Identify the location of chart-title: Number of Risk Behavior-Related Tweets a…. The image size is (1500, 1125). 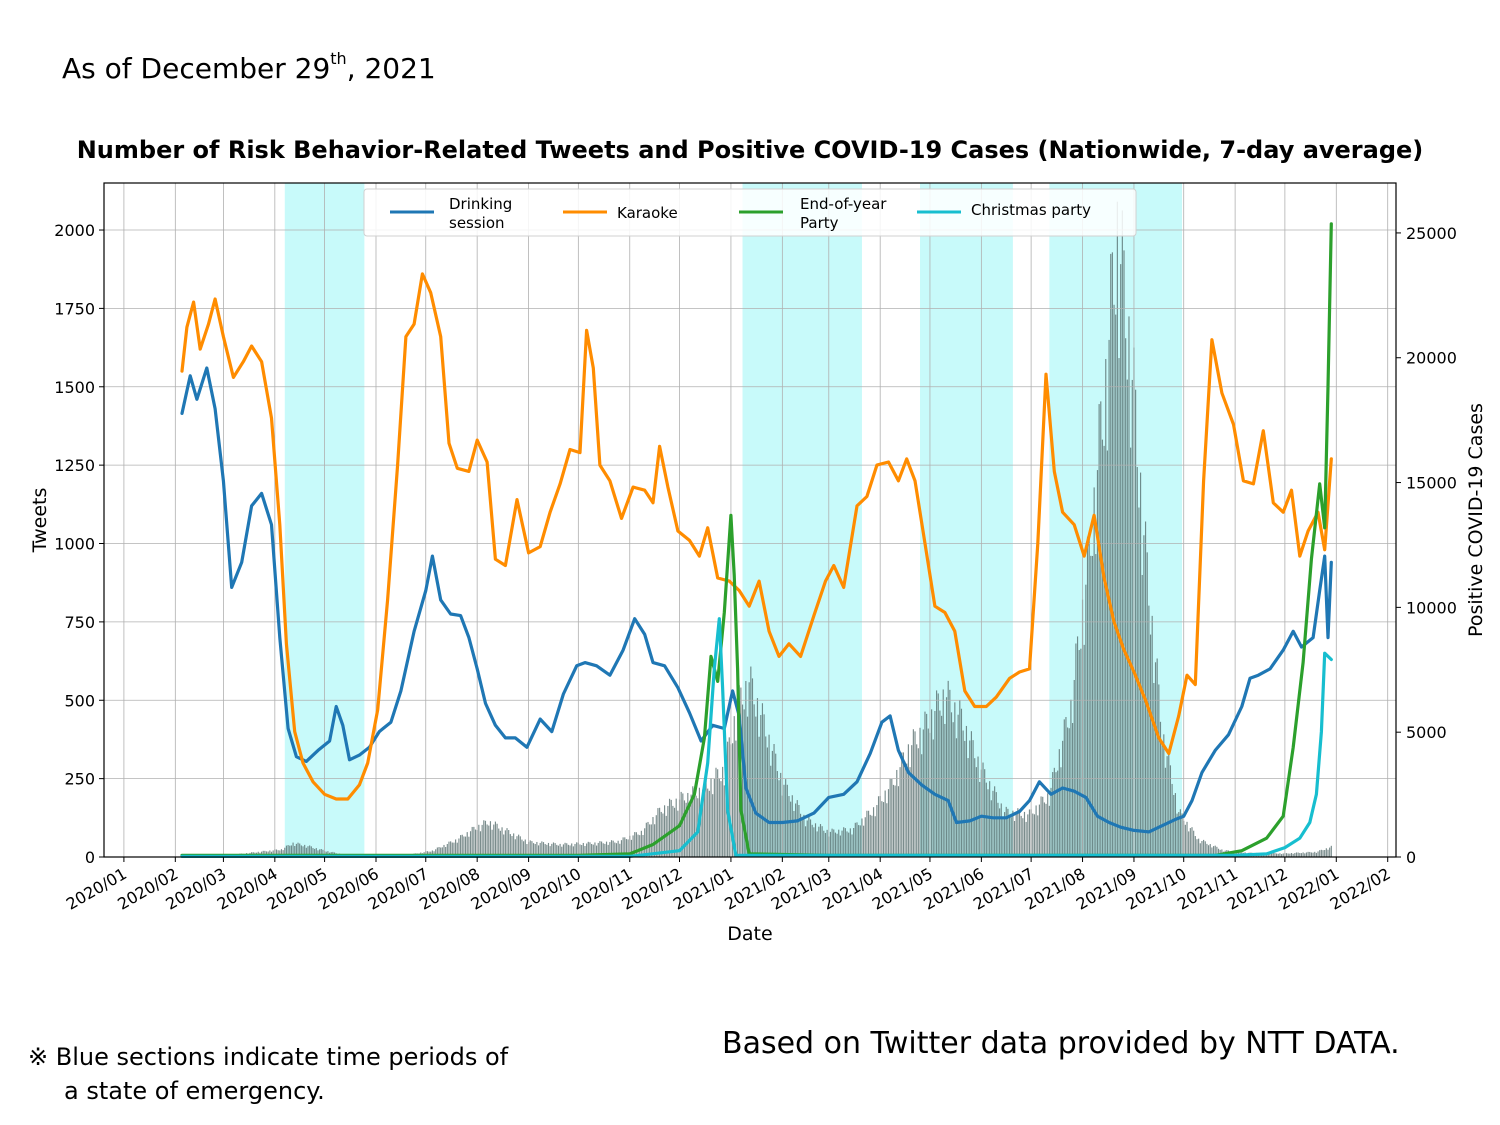
(750, 150).